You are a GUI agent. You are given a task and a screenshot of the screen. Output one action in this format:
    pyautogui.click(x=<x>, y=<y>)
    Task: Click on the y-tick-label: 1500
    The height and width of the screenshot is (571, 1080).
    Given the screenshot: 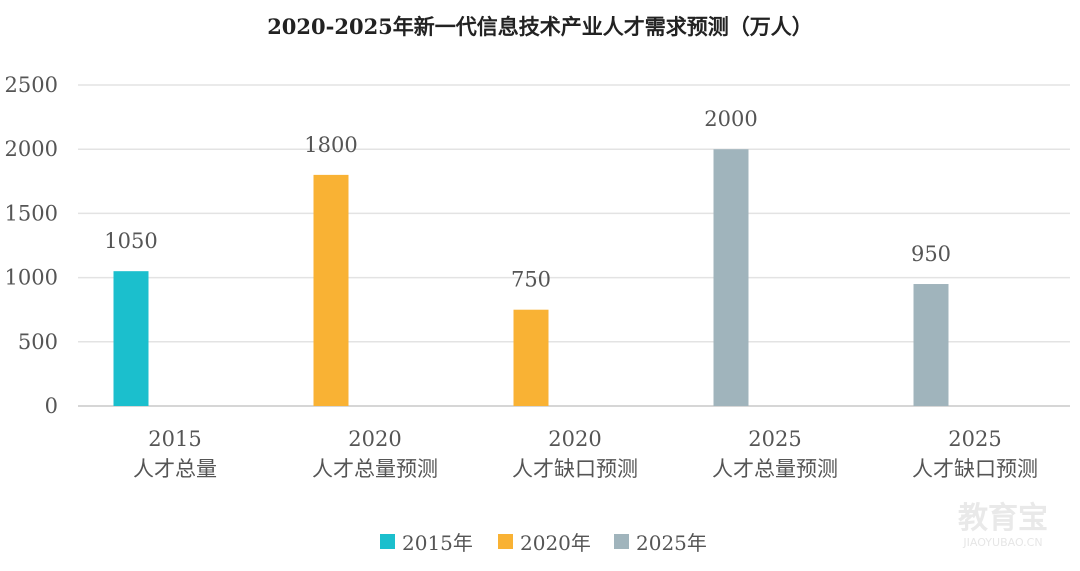 What is the action you would take?
    pyautogui.click(x=31, y=213)
    